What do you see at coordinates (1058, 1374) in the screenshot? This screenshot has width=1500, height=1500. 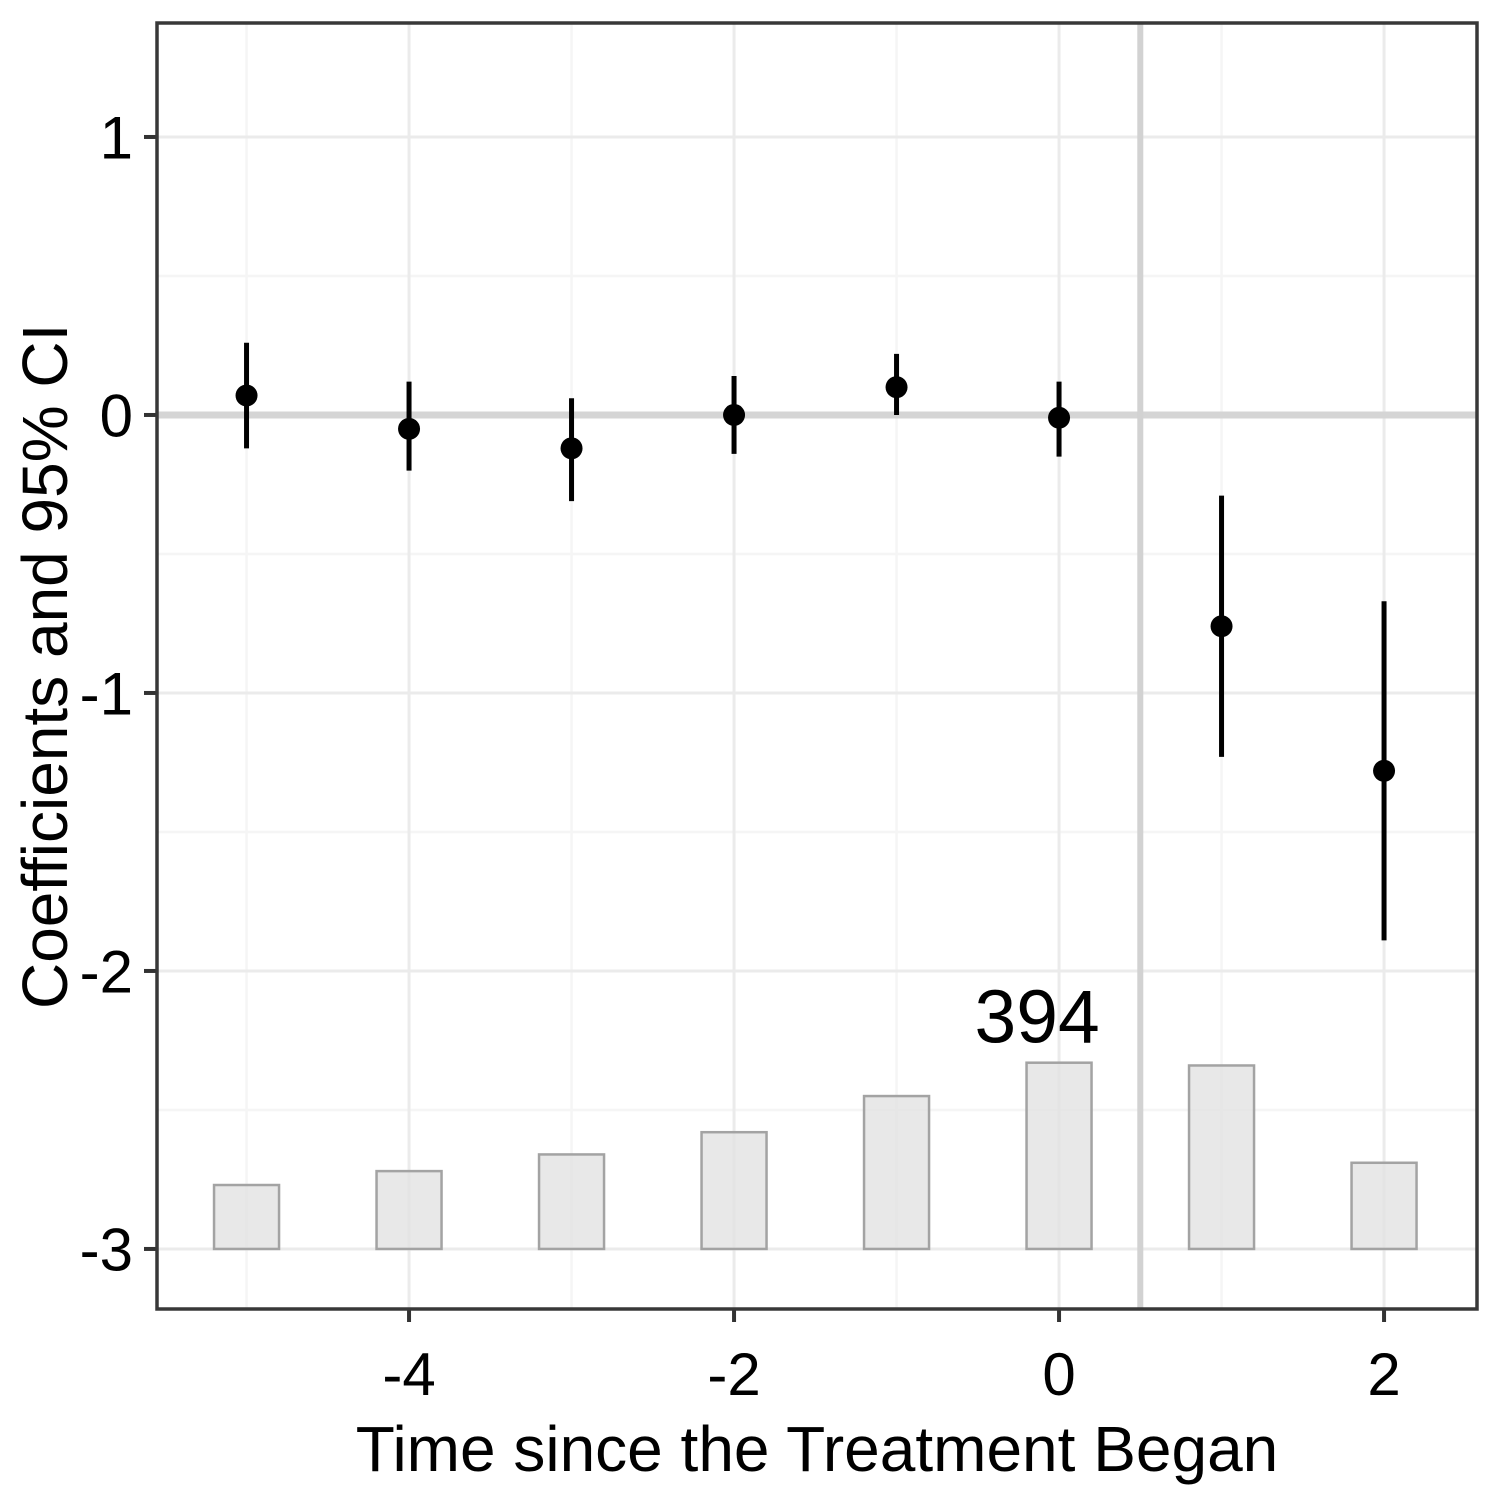 I see `x-tick-label: 0` at bounding box center [1058, 1374].